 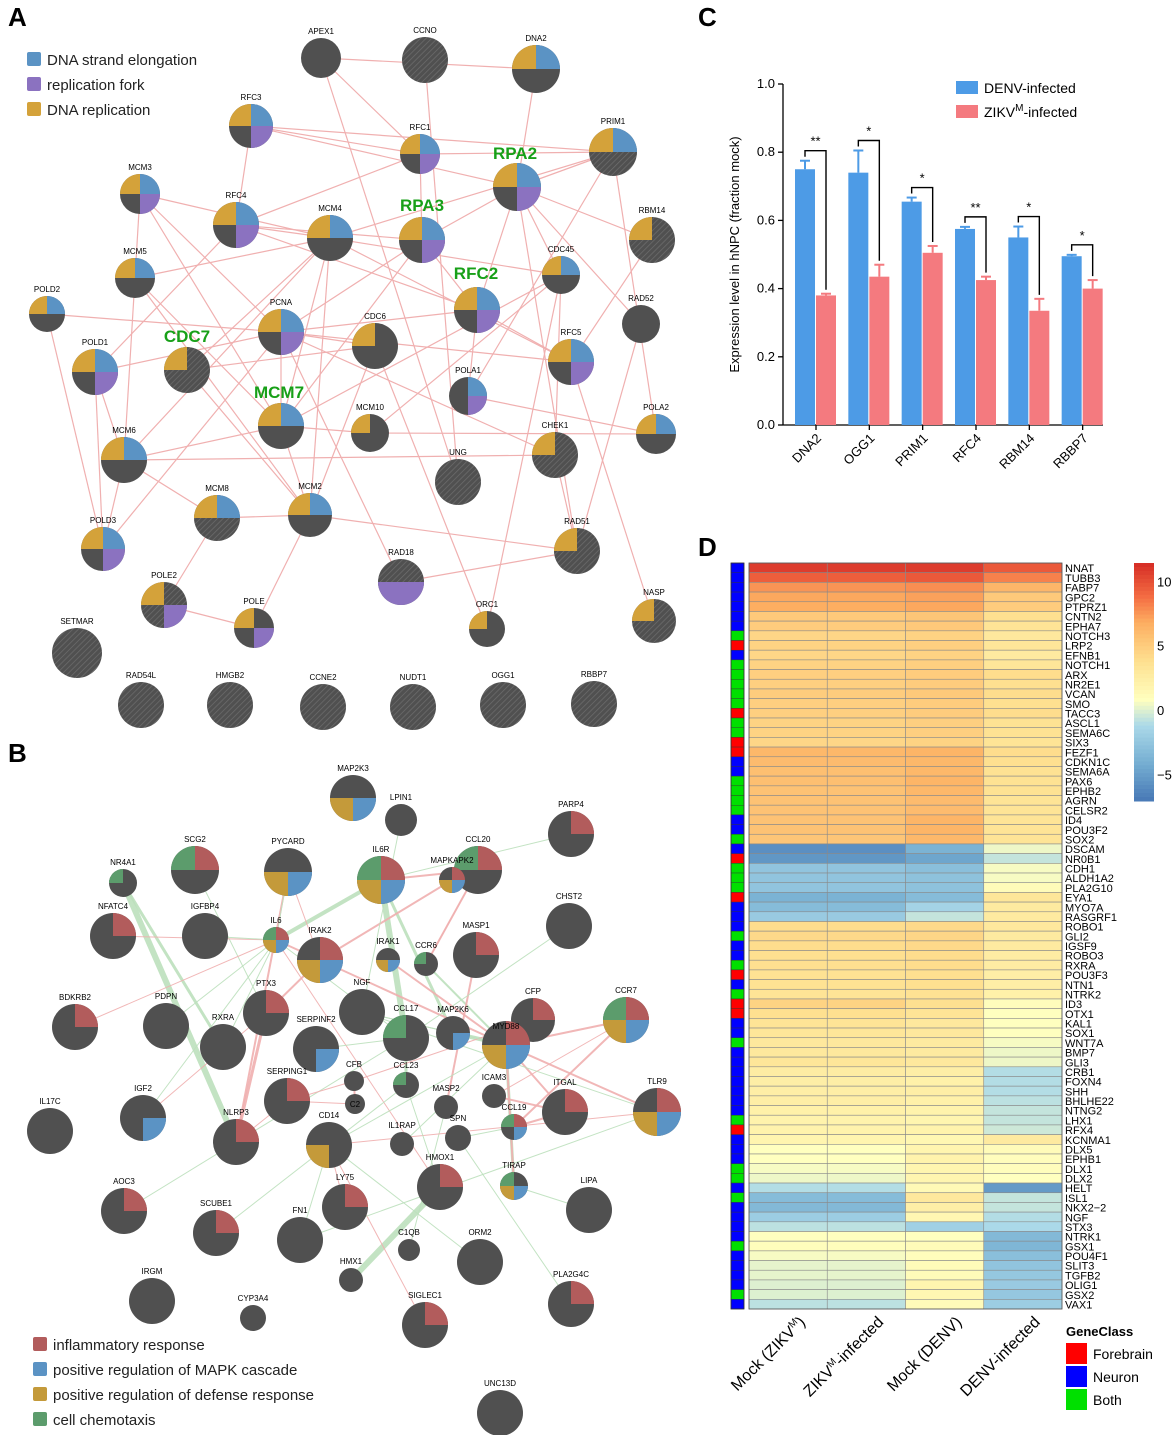 I want to click on node-ptx3: PTX3, so click(x=266, y=1007).